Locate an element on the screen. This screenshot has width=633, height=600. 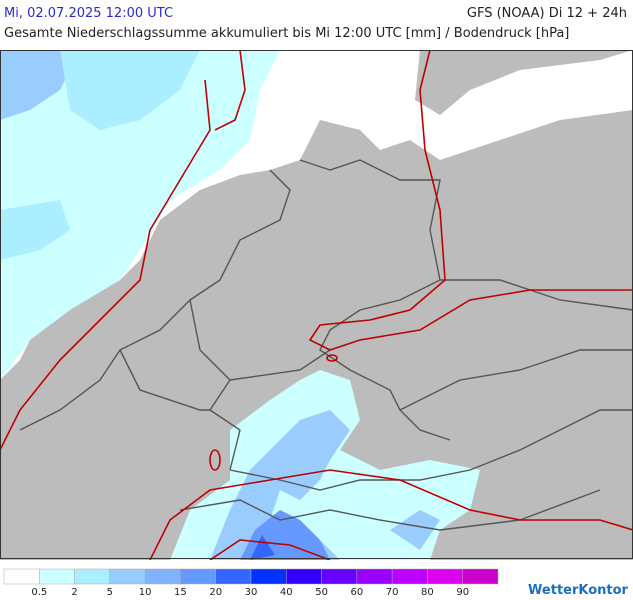
legend-label: 60 is located at coordinates (356, 592).